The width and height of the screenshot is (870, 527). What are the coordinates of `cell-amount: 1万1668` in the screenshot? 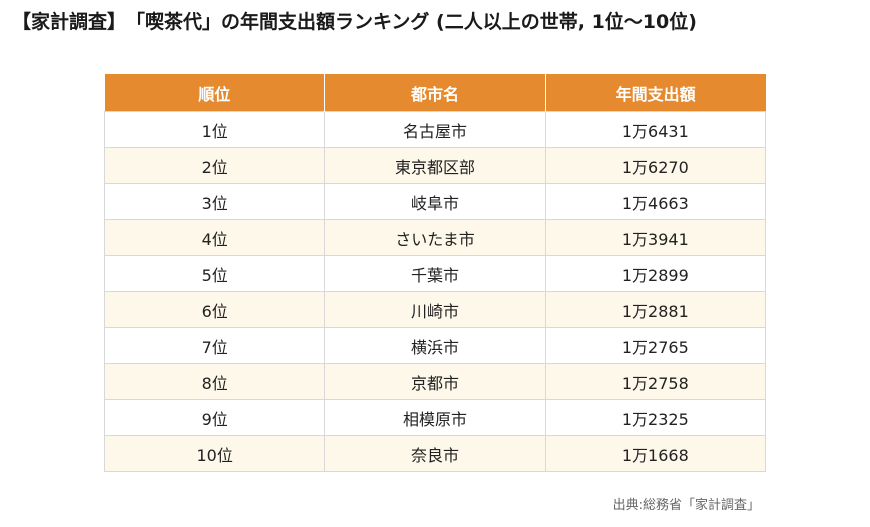 It's located at (655, 453).